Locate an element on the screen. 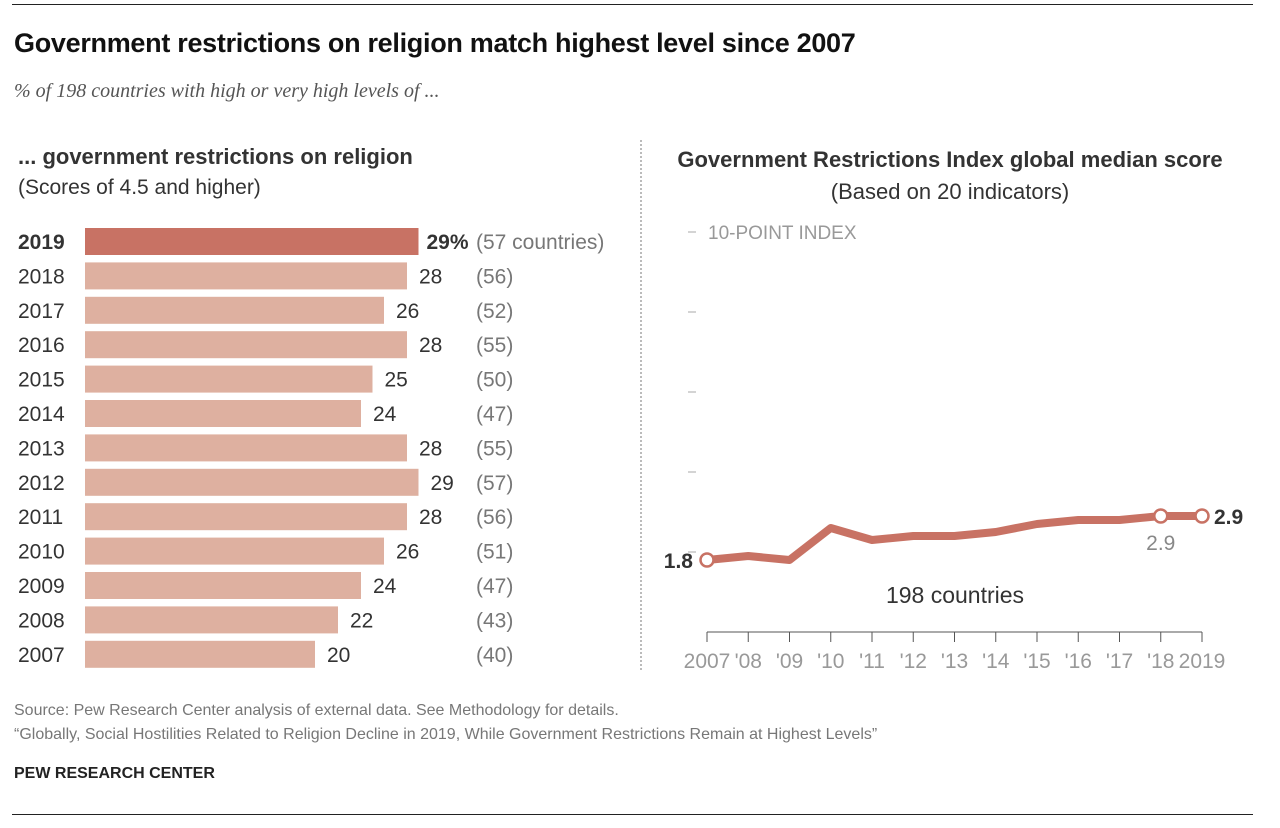 The width and height of the screenshot is (1280, 828). start-value-label: 1.8 is located at coordinates (679, 561).